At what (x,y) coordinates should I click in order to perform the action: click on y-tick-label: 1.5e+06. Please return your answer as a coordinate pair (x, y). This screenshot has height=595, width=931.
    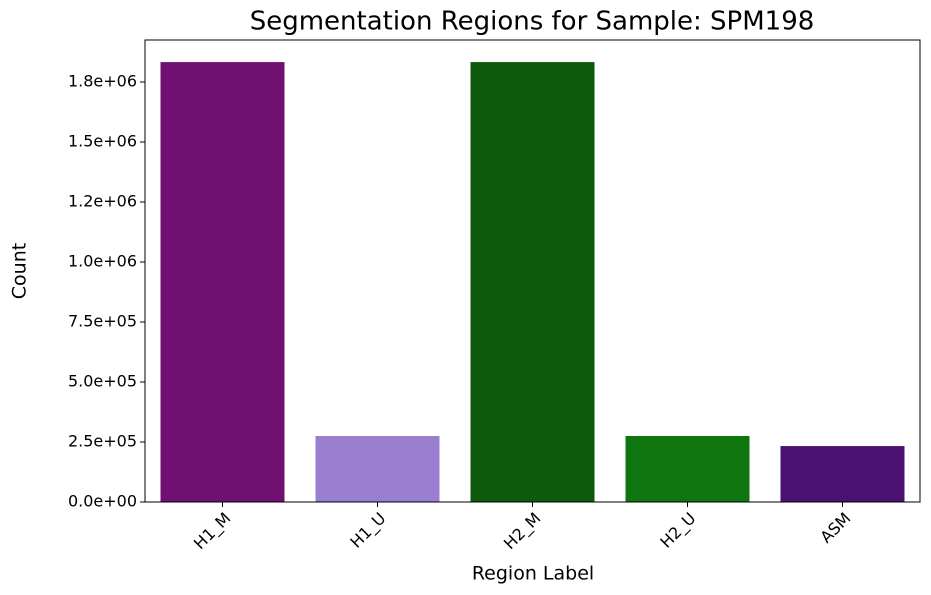
    Looking at the image, I should click on (102, 141).